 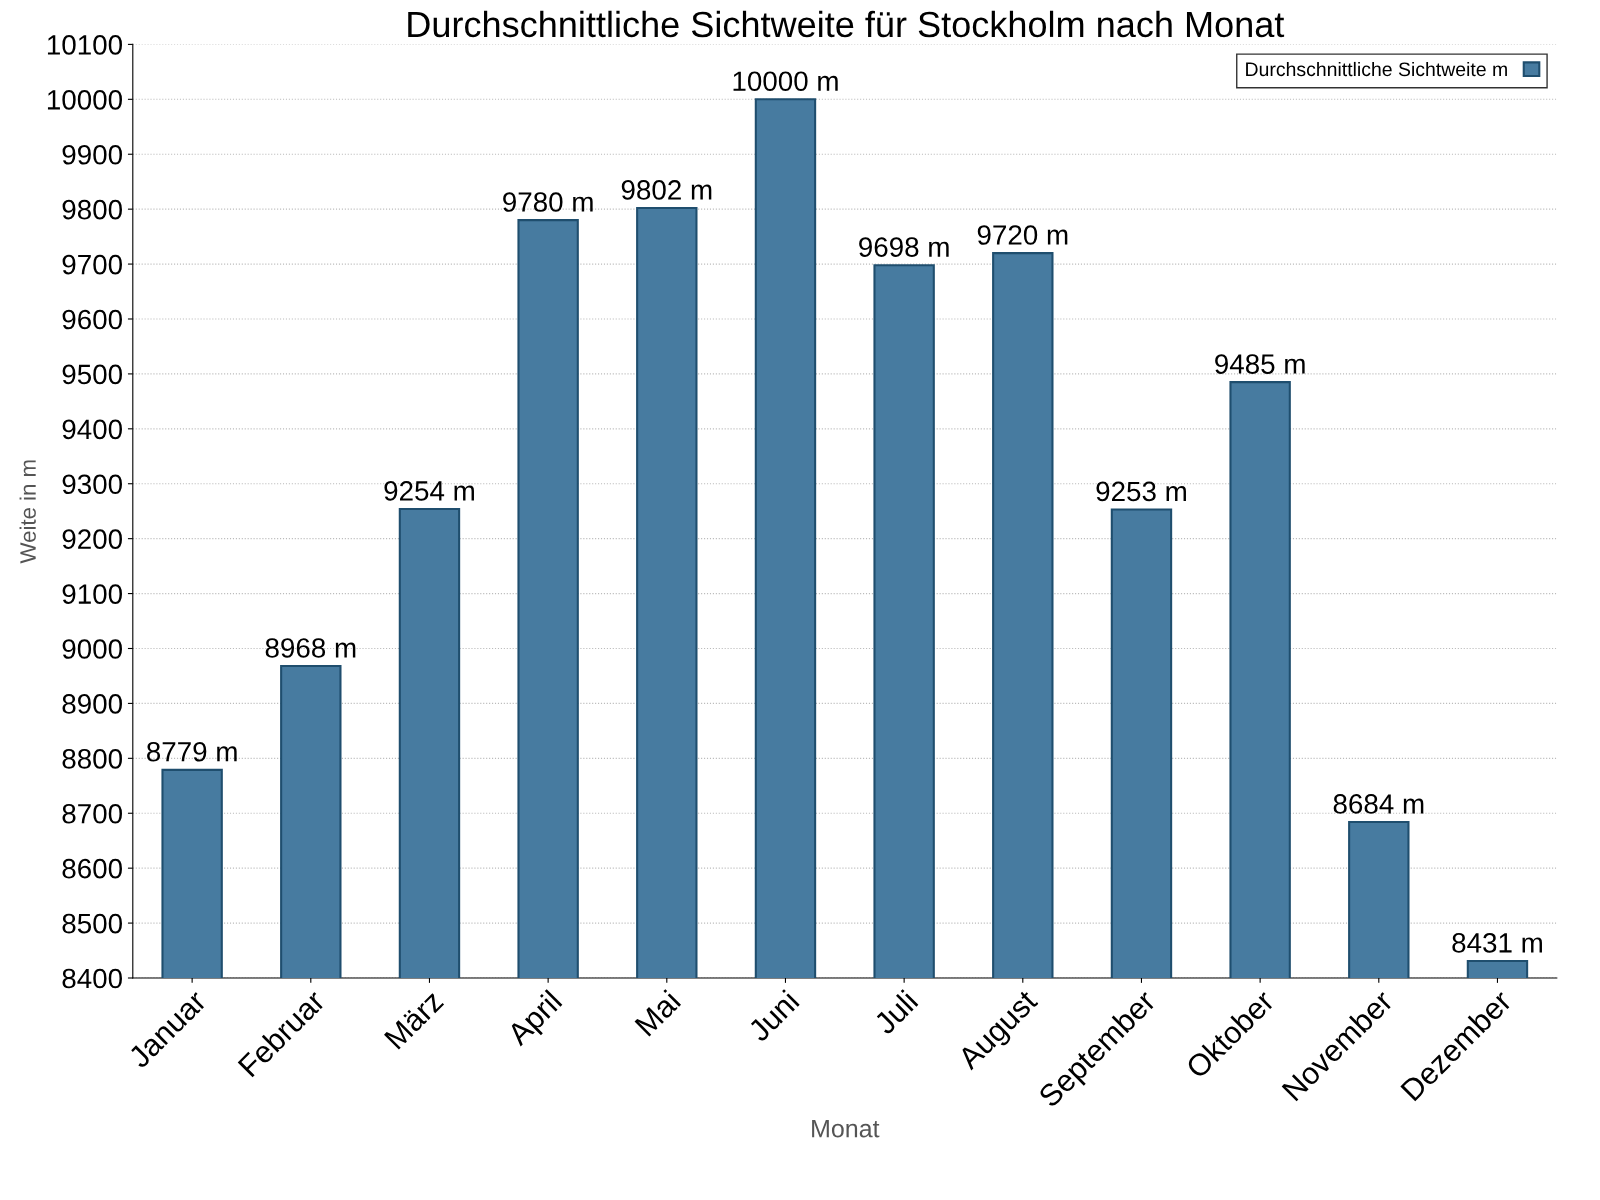 What do you see at coordinates (27, 512) in the screenshot?
I see `y-axis-title: Weite in m` at bounding box center [27, 512].